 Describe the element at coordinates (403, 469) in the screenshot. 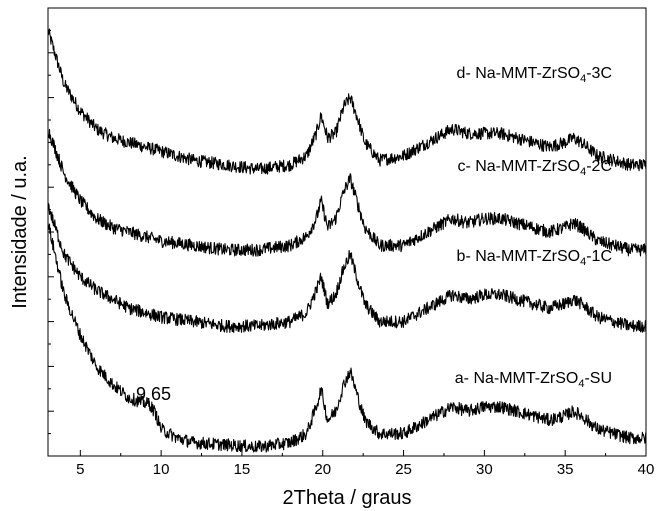

I see `x-tick-label: 25` at that location.